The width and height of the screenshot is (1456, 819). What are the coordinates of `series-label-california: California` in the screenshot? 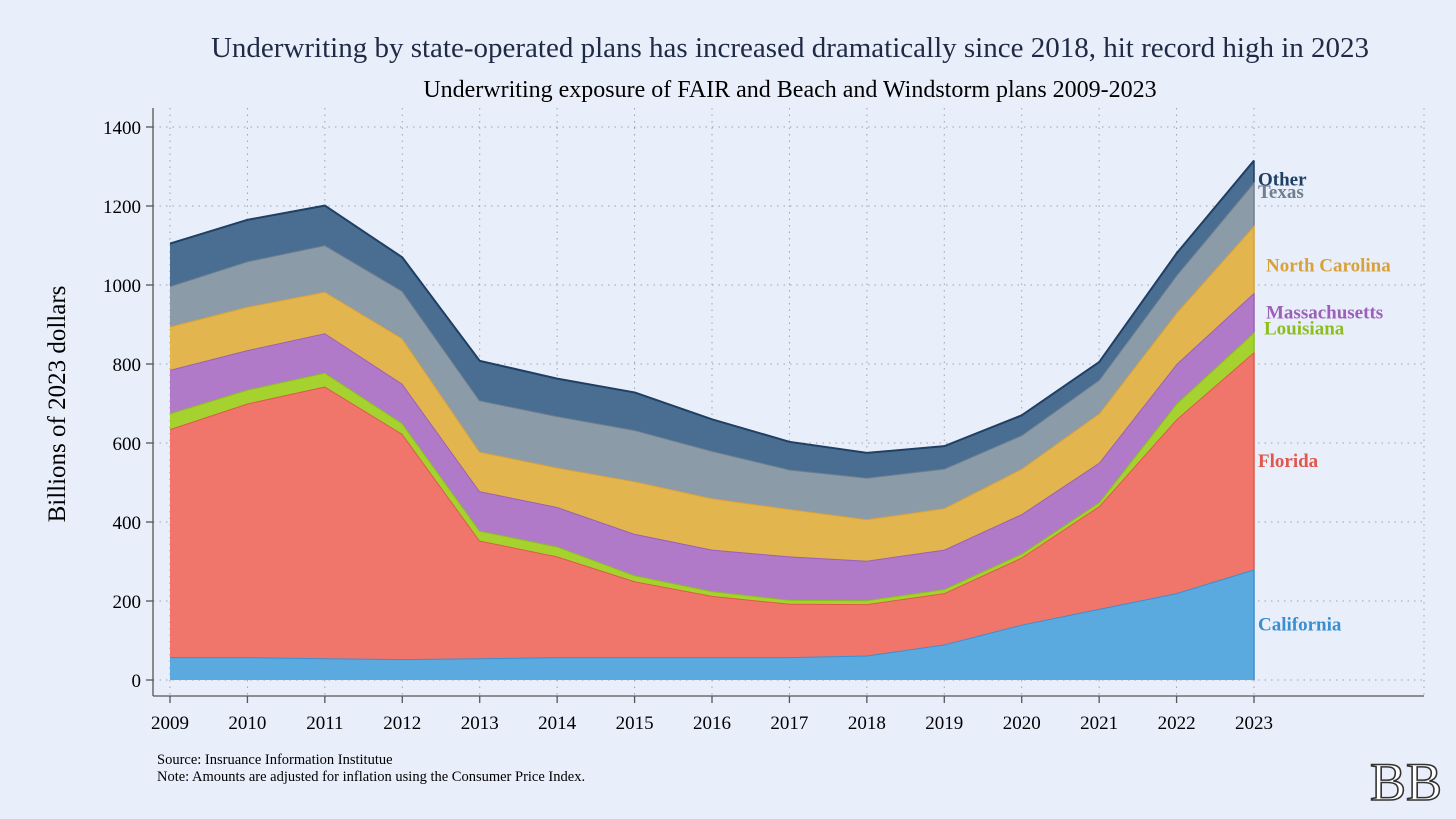 It's located at (1300, 625).